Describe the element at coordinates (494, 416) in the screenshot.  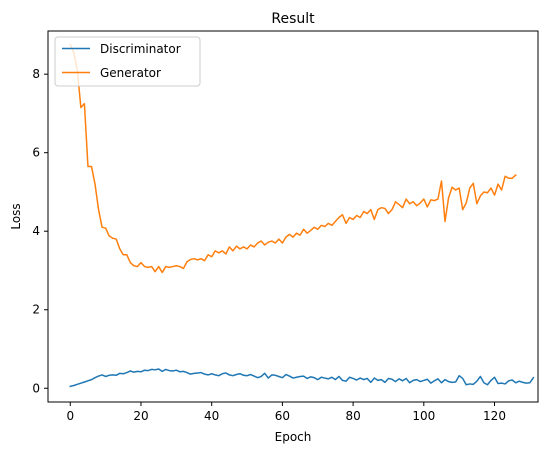
I see `x-tick-label: 120` at that location.